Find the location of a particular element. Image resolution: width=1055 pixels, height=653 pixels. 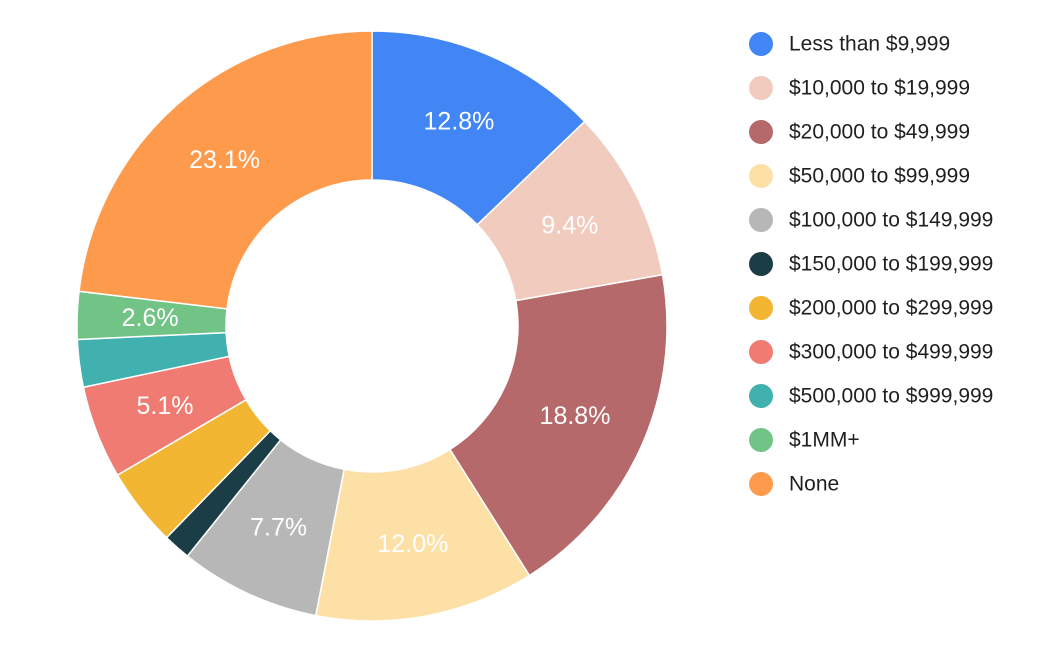

legend-label-6: $150,000 to $199,999 is located at coordinates (891, 264).